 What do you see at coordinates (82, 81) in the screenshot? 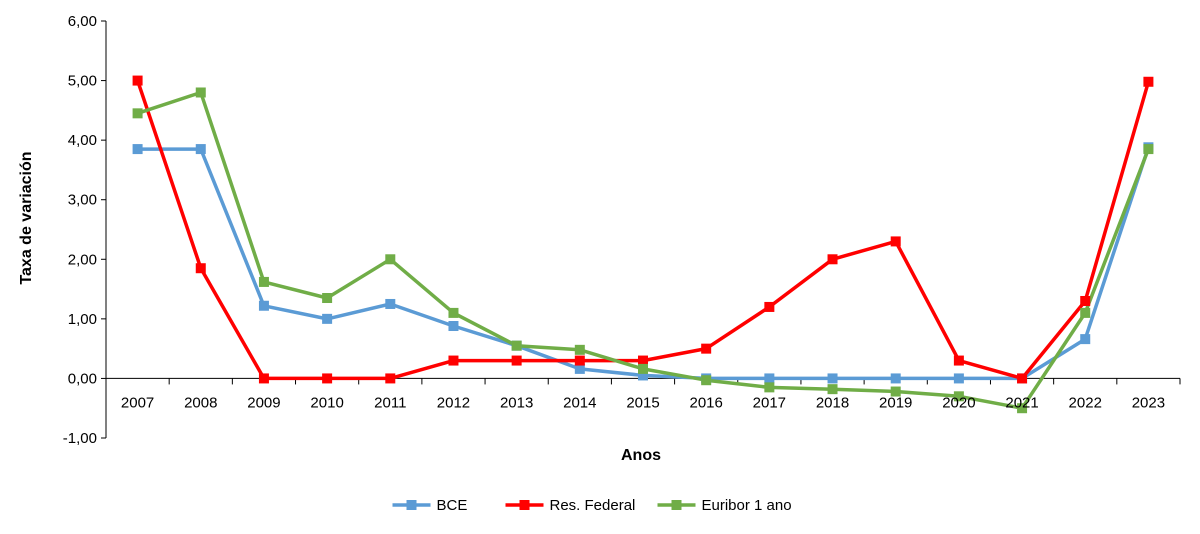
I see `y-tick-label: 5,00` at bounding box center [82, 81].